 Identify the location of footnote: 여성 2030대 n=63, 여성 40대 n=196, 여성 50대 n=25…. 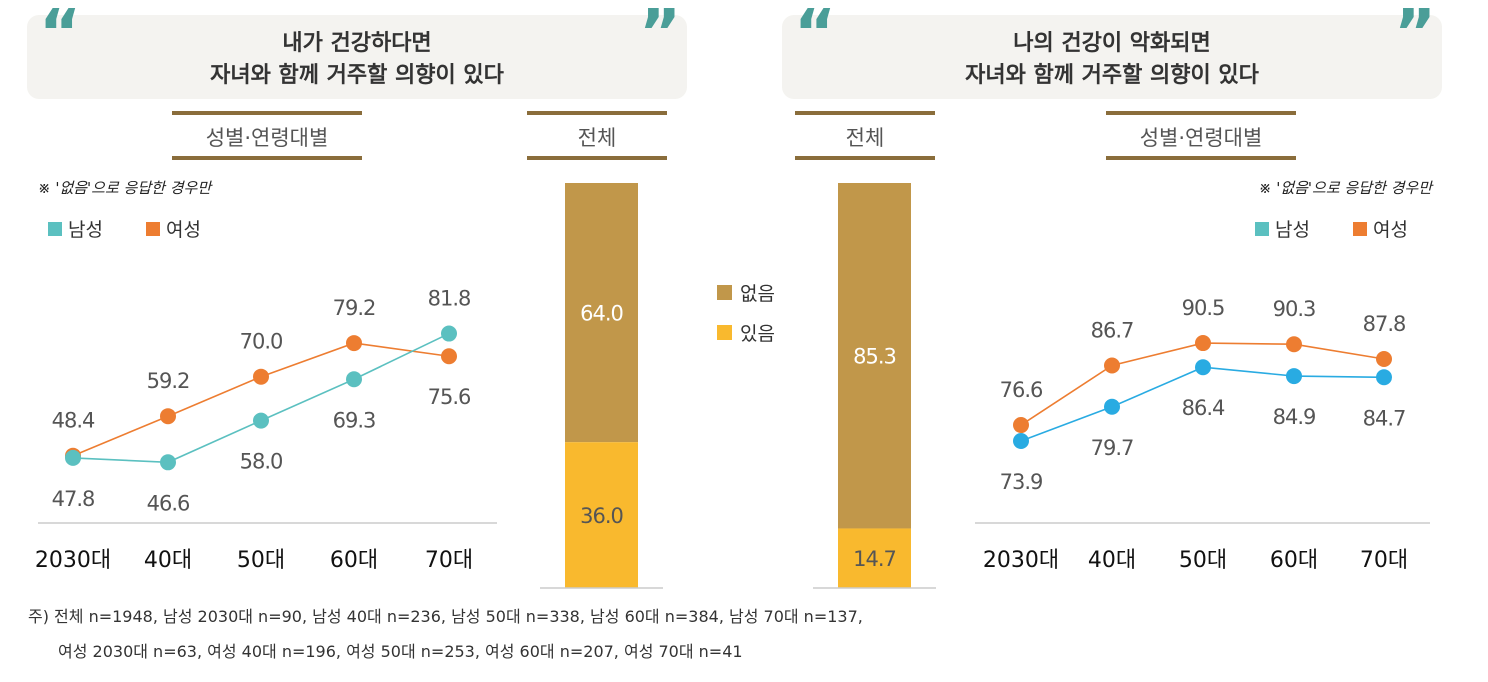
(400, 651).